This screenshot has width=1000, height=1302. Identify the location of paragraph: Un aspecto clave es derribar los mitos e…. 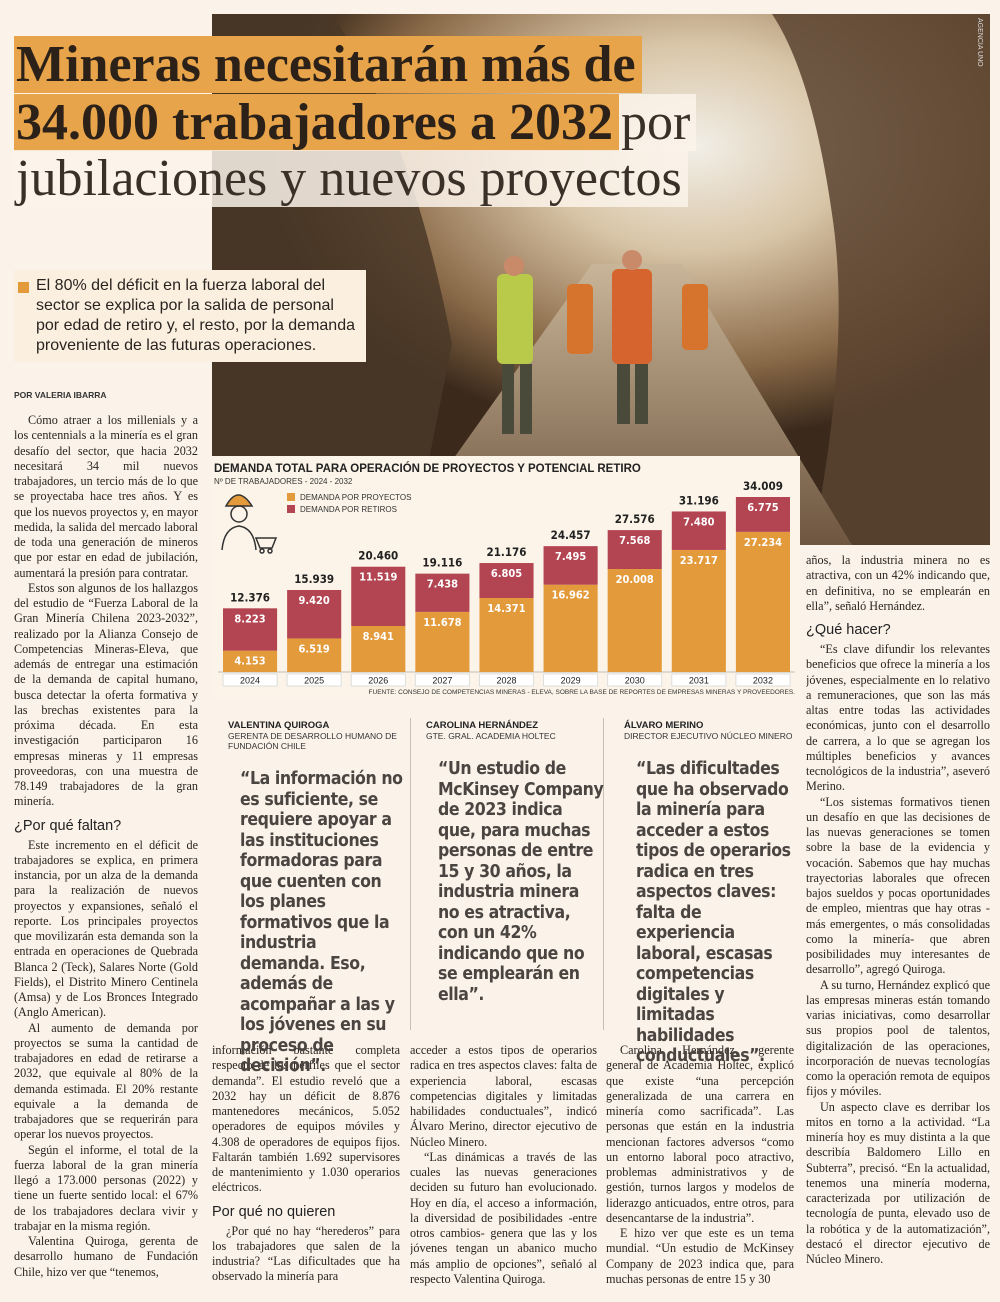
(898, 1183).